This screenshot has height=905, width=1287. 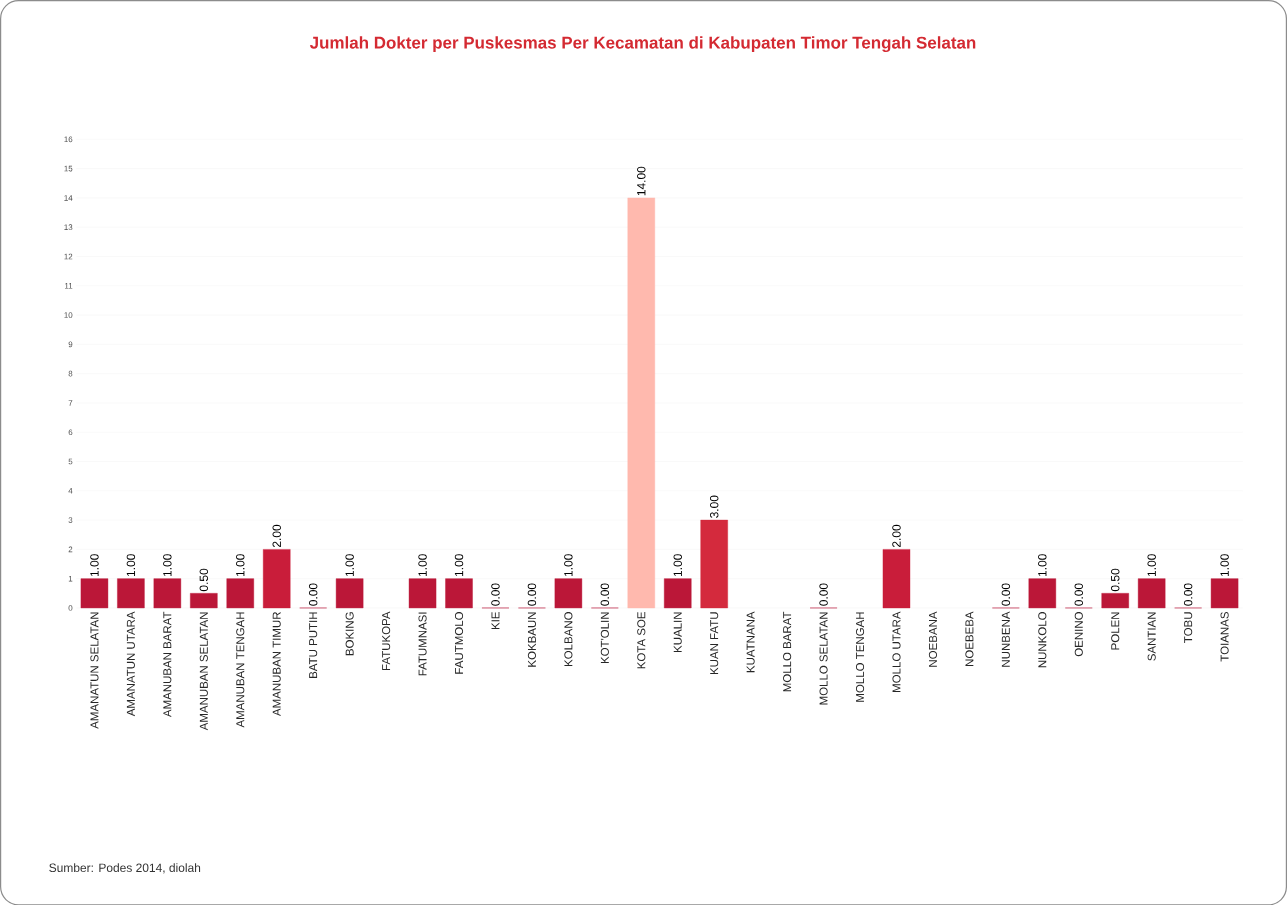 I want to click on x-tick-label: AMANATUN SELATAN, so click(x=94, y=670).